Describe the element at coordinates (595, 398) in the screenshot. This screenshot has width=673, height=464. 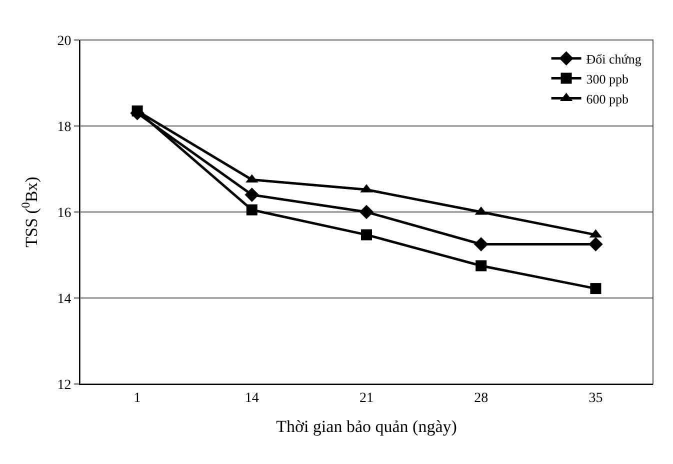
I see `x-tick-label: 35` at that location.